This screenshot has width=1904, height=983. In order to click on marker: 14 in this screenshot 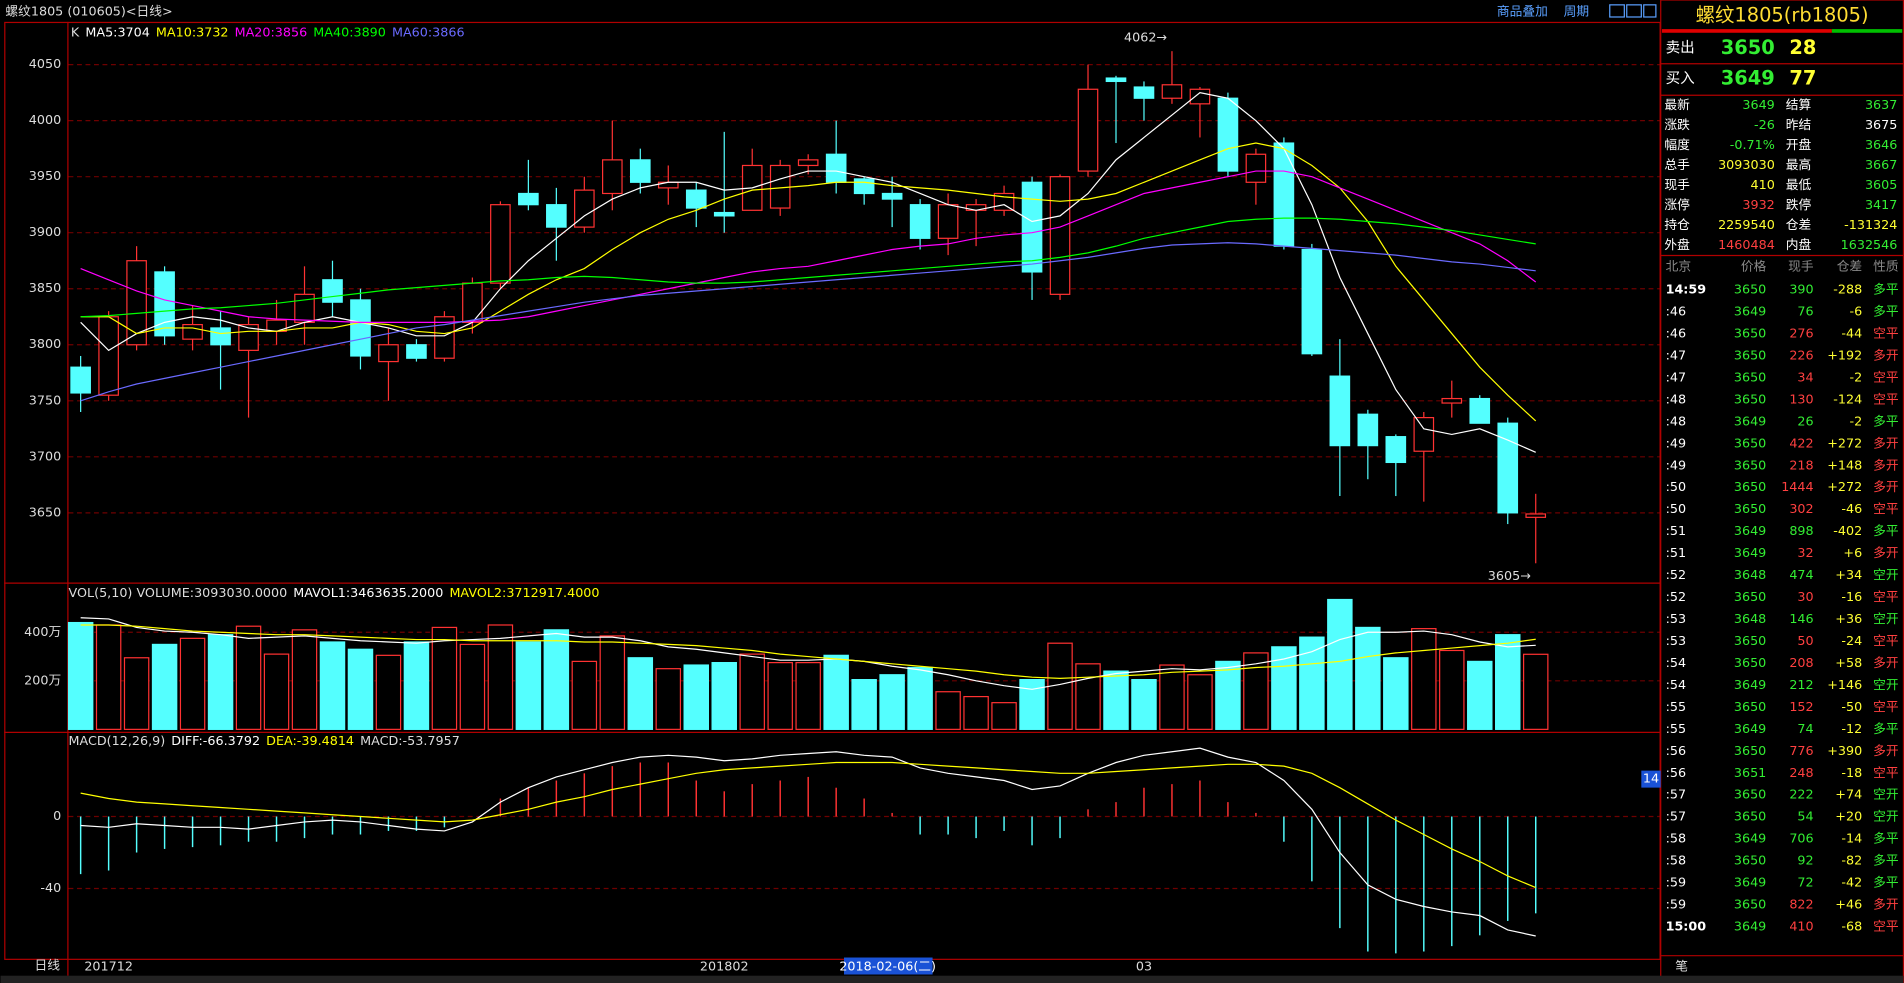, I will do `click(1651, 779)`.